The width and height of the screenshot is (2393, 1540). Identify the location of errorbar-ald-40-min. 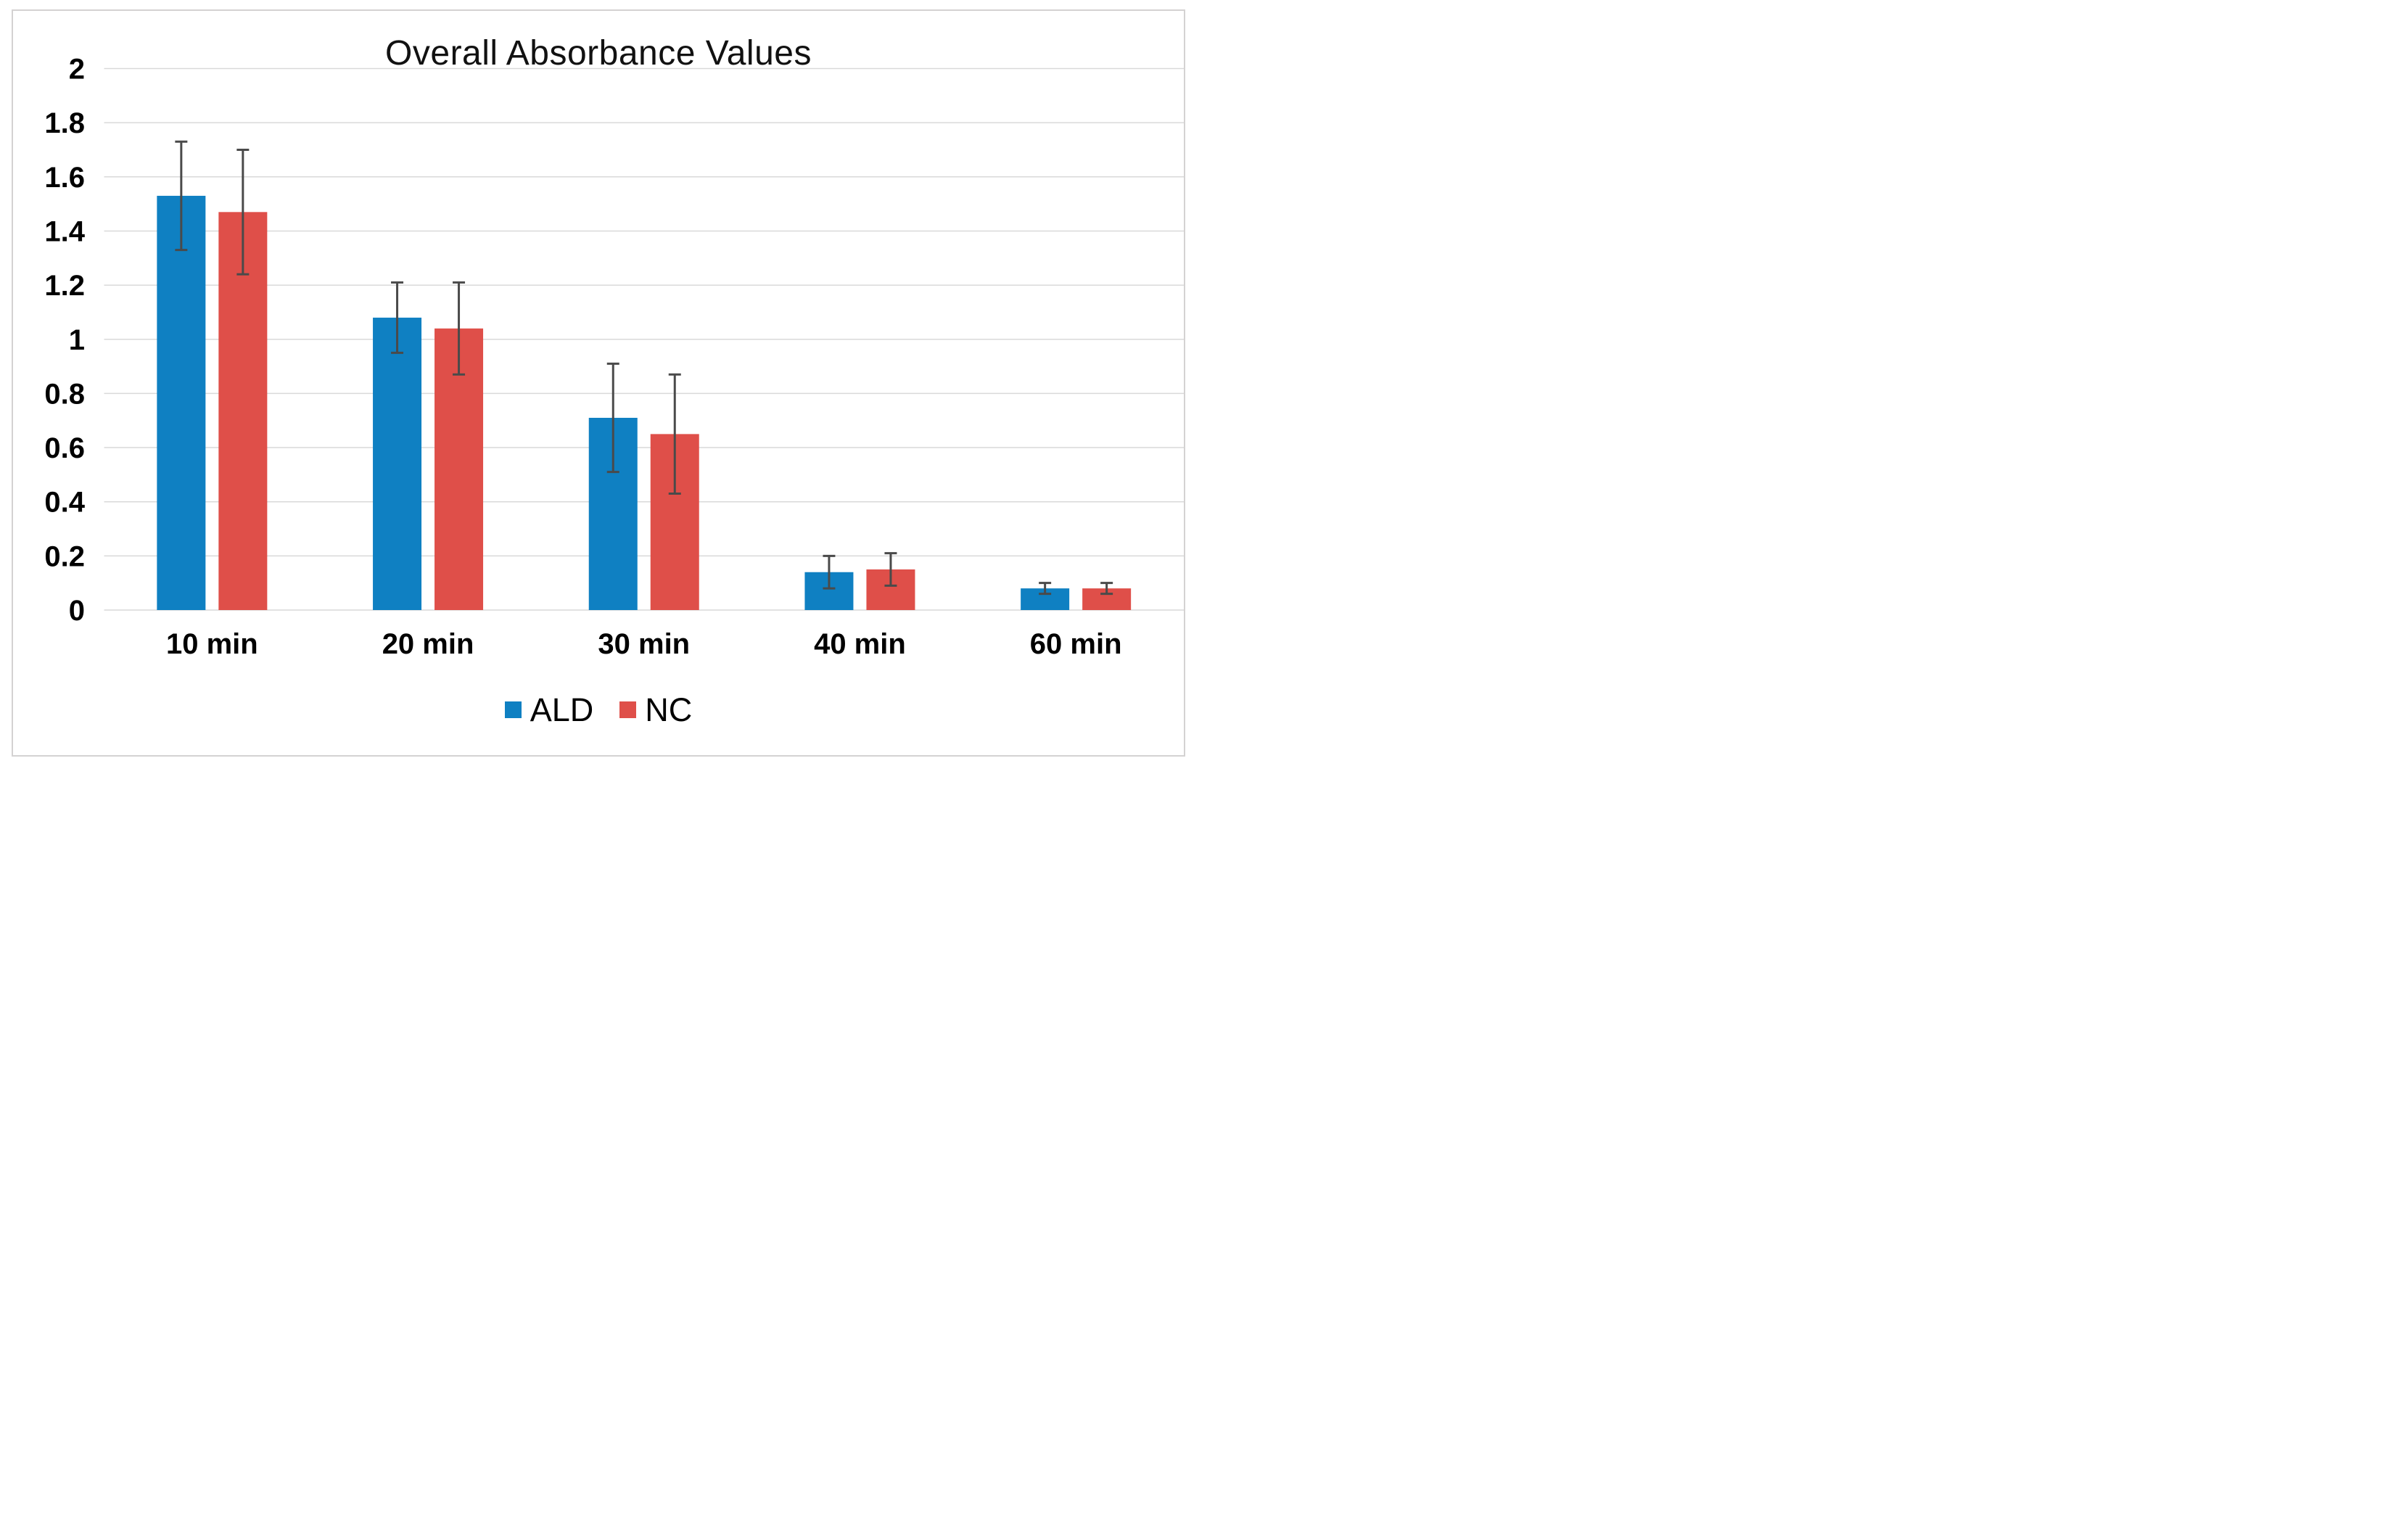
(829, 572).